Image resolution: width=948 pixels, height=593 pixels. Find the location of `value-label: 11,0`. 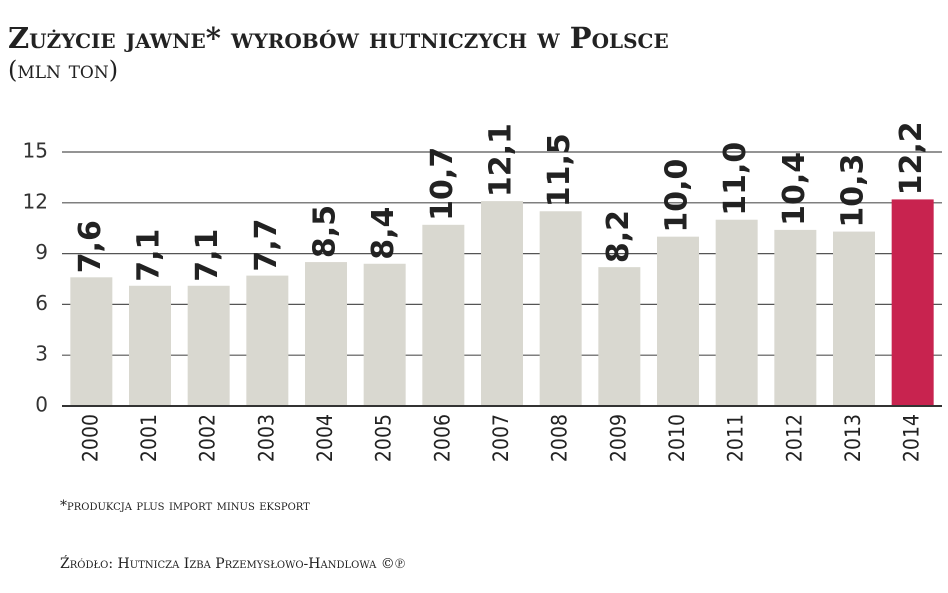

value-label: 11,0 is located at coordinates (735, 179).